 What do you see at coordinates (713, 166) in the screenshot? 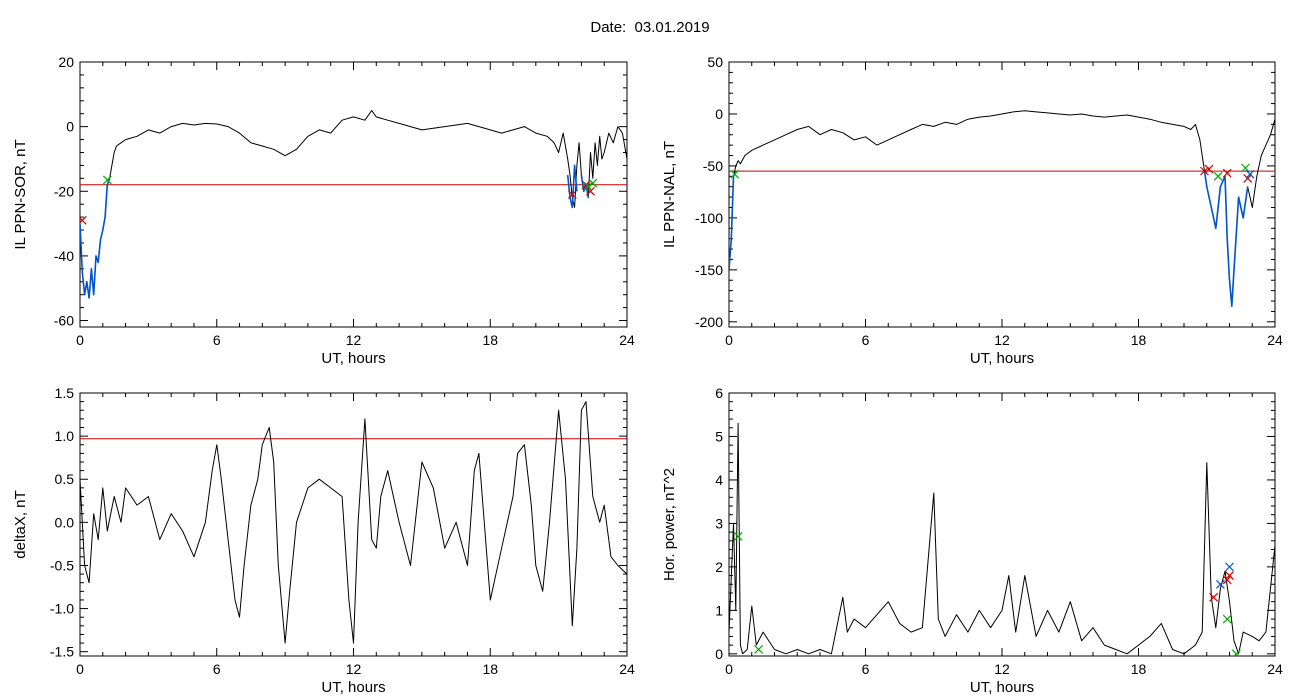
I see `y-tick-label: -50` at bounding box center [713, 166].